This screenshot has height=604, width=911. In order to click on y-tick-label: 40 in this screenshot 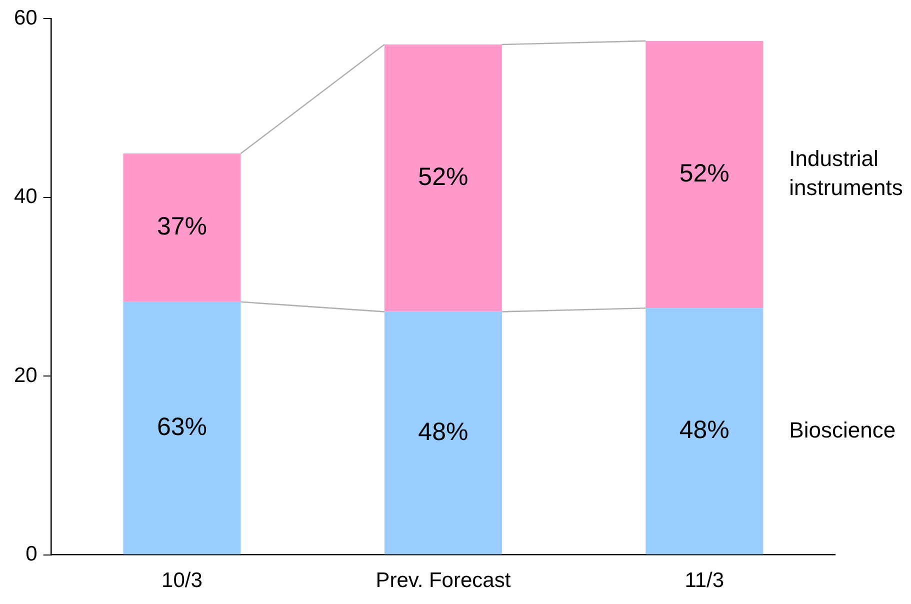, I will do `click(26, 196)`.